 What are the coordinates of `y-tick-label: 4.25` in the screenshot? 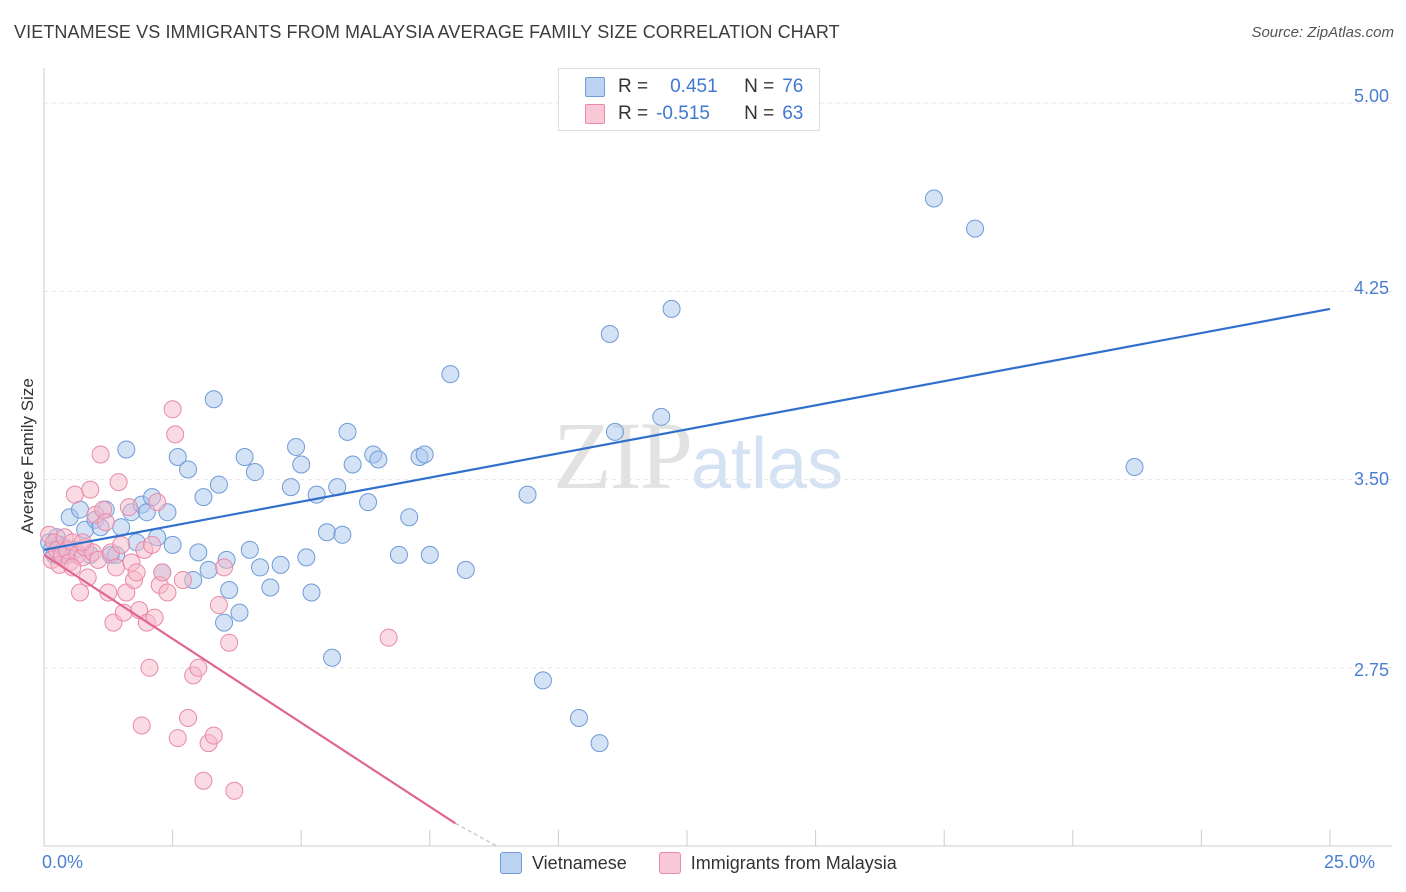 It's located at (1372, 288).